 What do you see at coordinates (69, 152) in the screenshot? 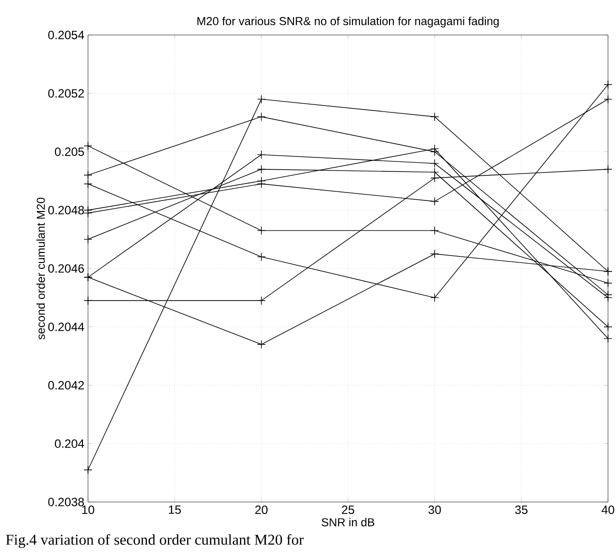
I see `y-tick-label: 0.205` at bounding box center [69, 152].